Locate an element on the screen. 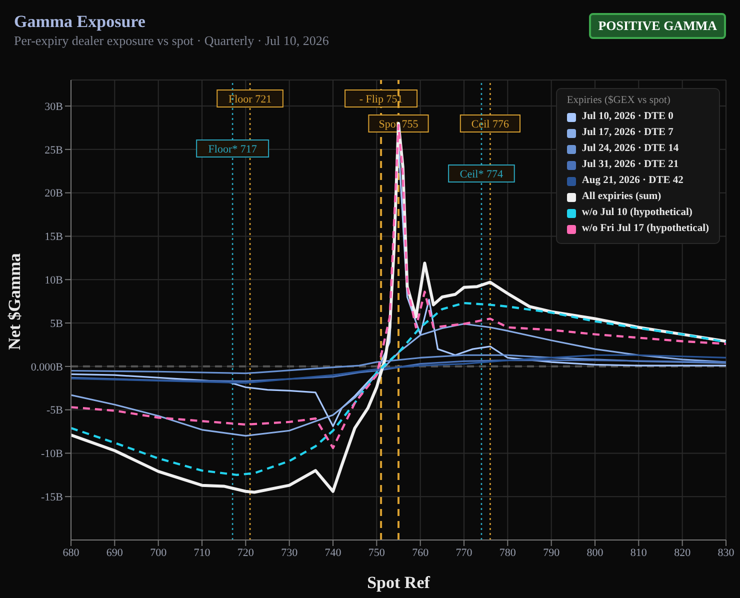 The width and height of the screenshot is (740, 598). y-tick-label: -10B is located at coordinates (52, 454).